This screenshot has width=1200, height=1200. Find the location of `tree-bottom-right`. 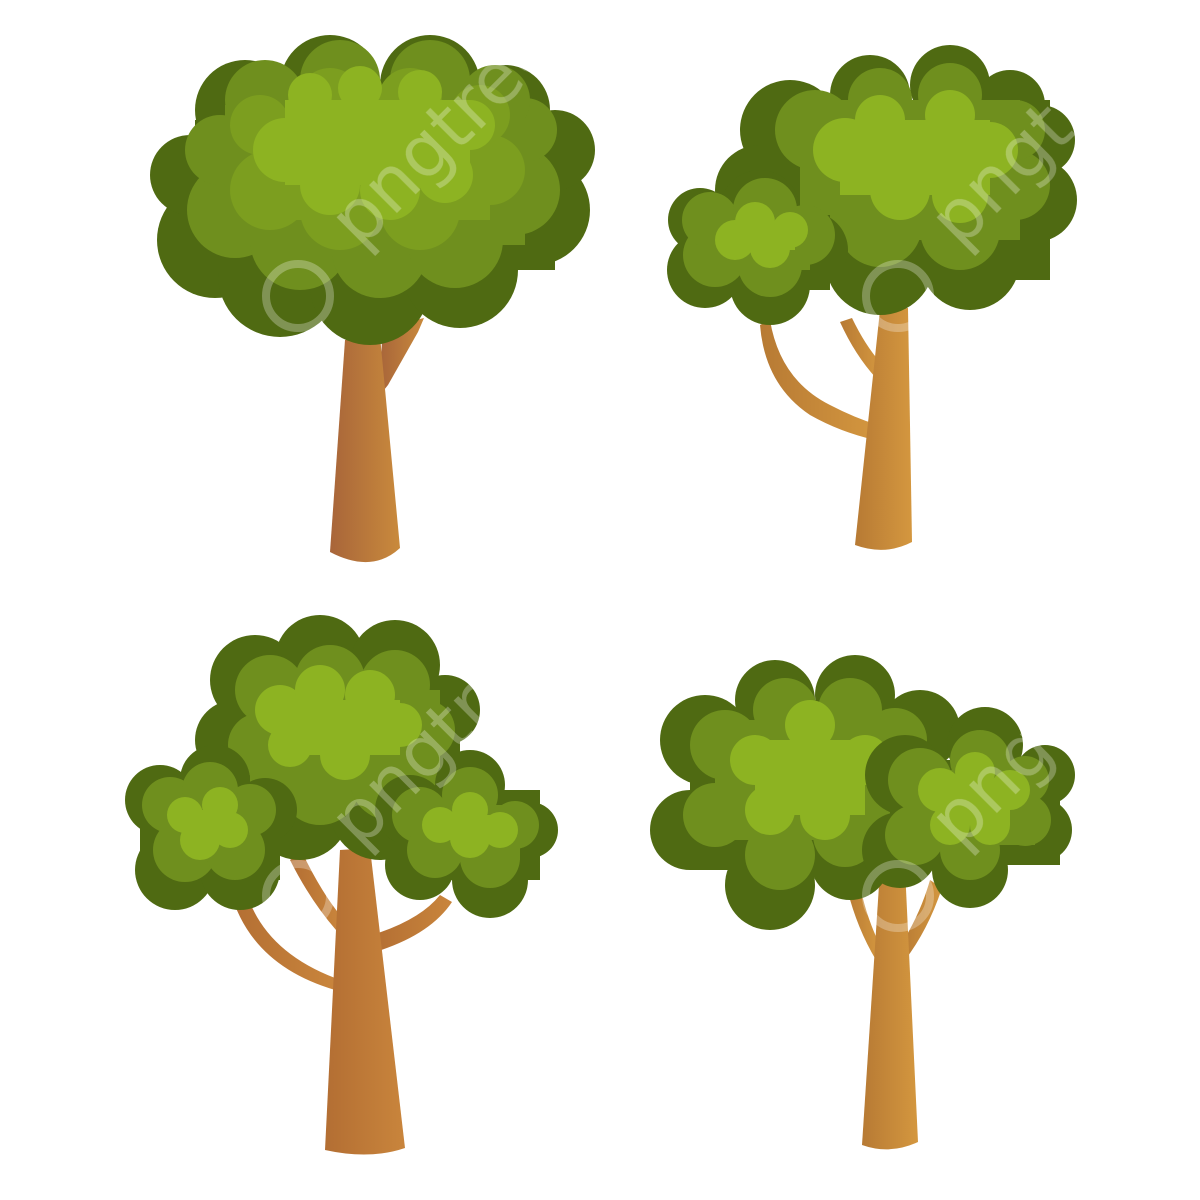

tree-bottom-right is located at coordinates (862, 902).